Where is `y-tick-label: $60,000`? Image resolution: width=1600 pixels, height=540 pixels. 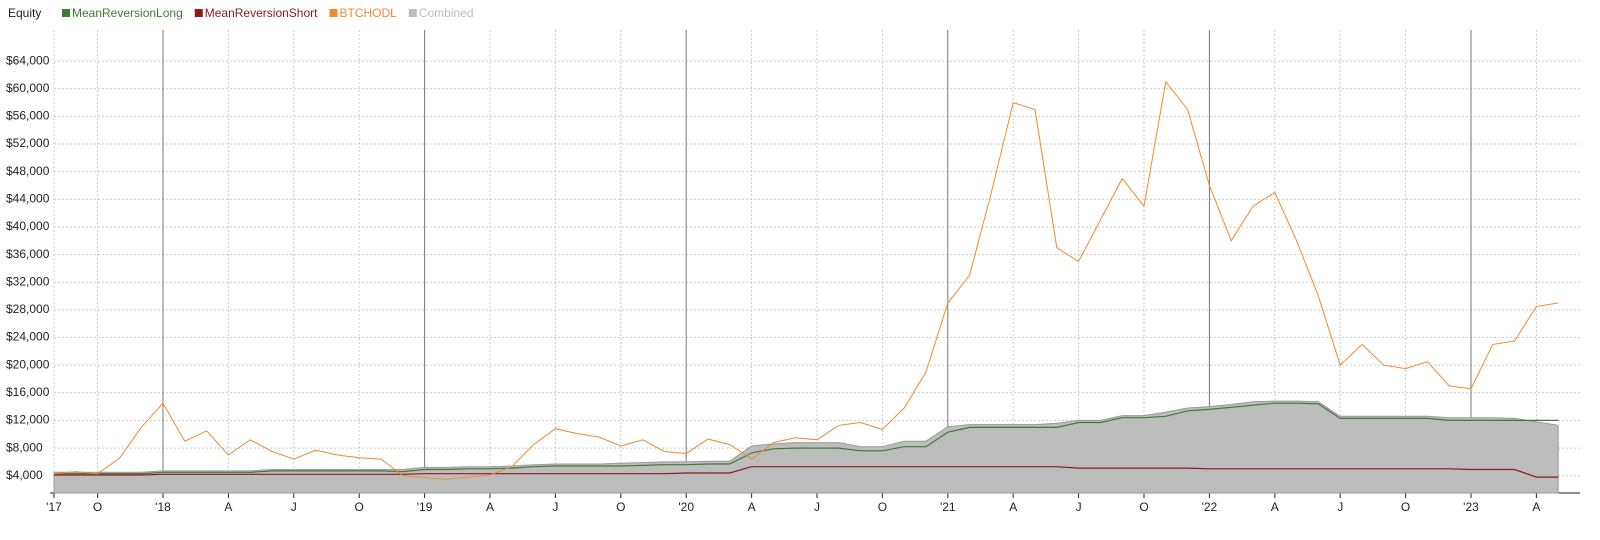 y-tick-label: $60,000 is located at coordinates (28, 88).